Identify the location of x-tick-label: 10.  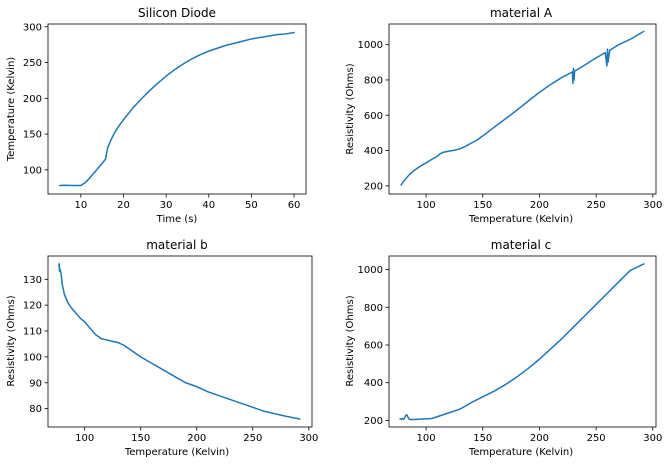
(80, 205).